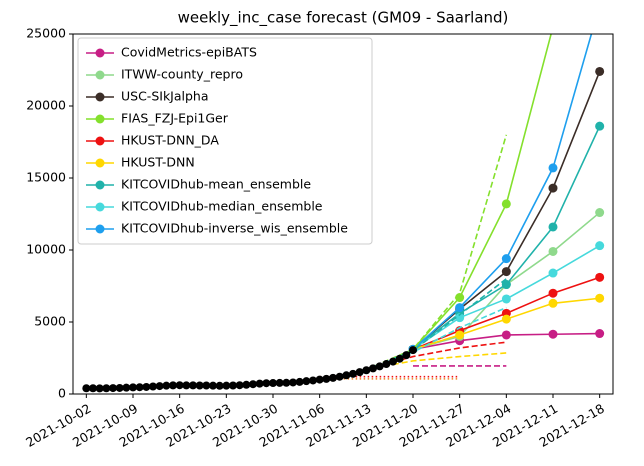 The image size is (644, 466). Describe the element at coordinates (165, 96) in the screenshot. I see `legend-label: USC-SIkJalpha` at that location.